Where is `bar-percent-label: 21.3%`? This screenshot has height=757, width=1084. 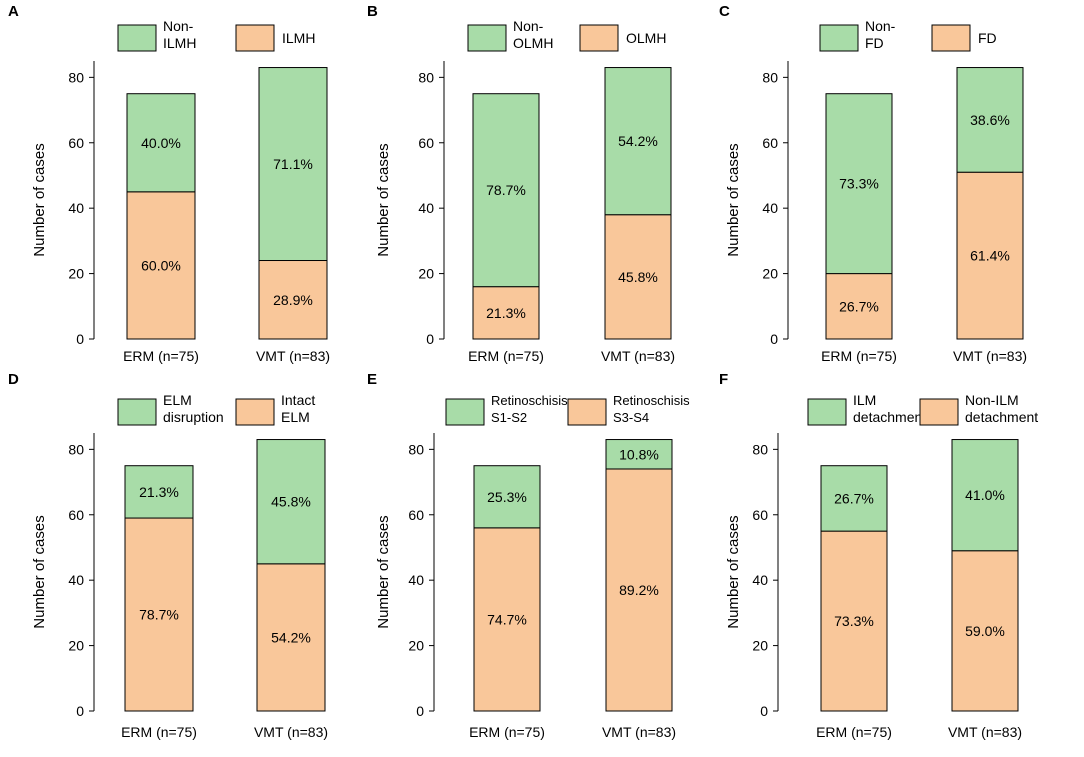 bar-percent-label: 21.3% is located at coordinates (159, 492).